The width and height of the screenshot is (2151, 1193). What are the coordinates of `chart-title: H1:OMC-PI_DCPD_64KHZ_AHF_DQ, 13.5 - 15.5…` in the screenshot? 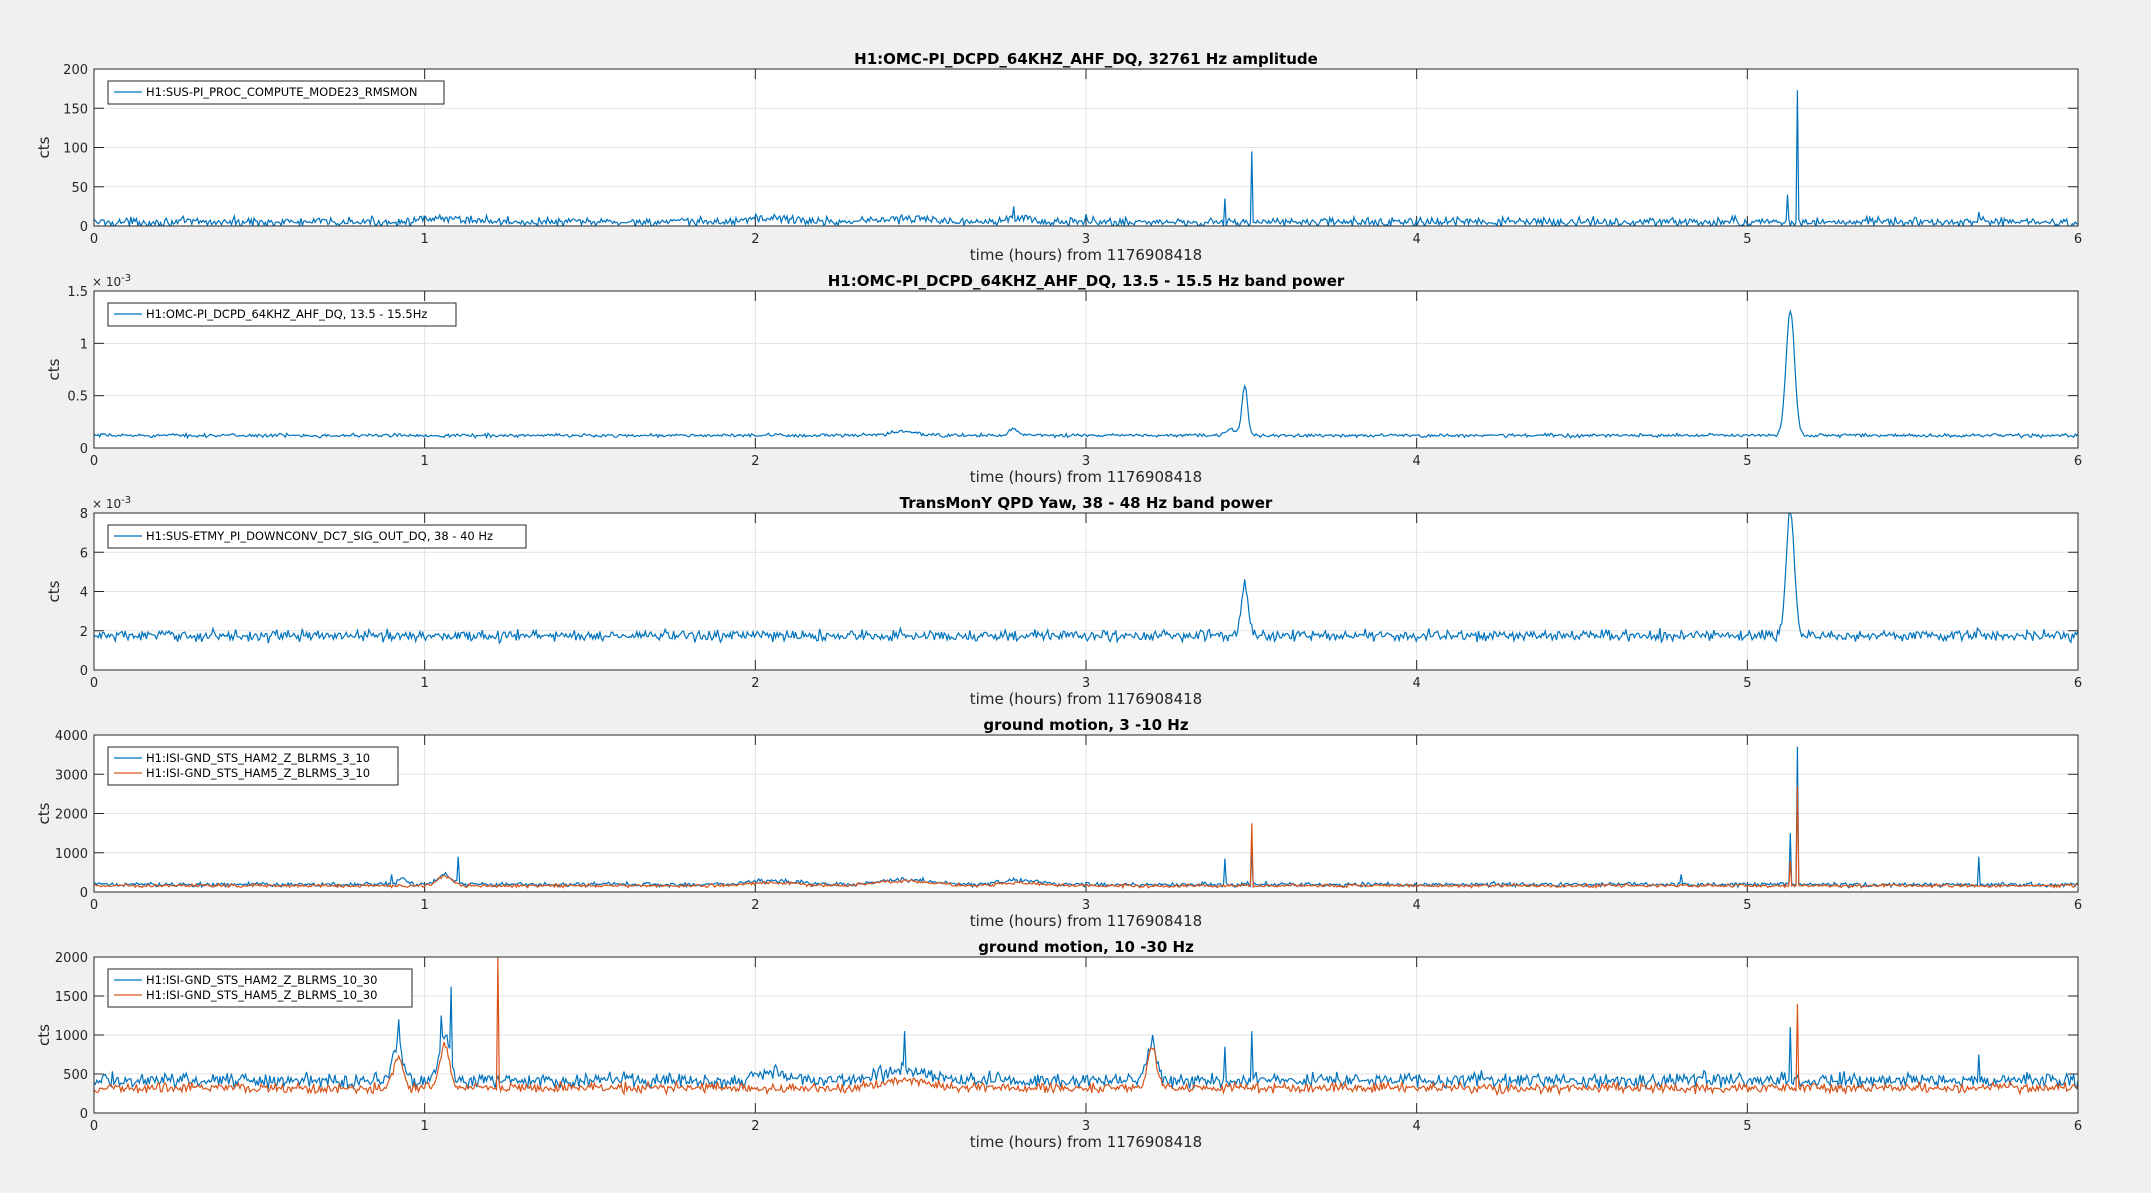 It's located at (1086, 281).